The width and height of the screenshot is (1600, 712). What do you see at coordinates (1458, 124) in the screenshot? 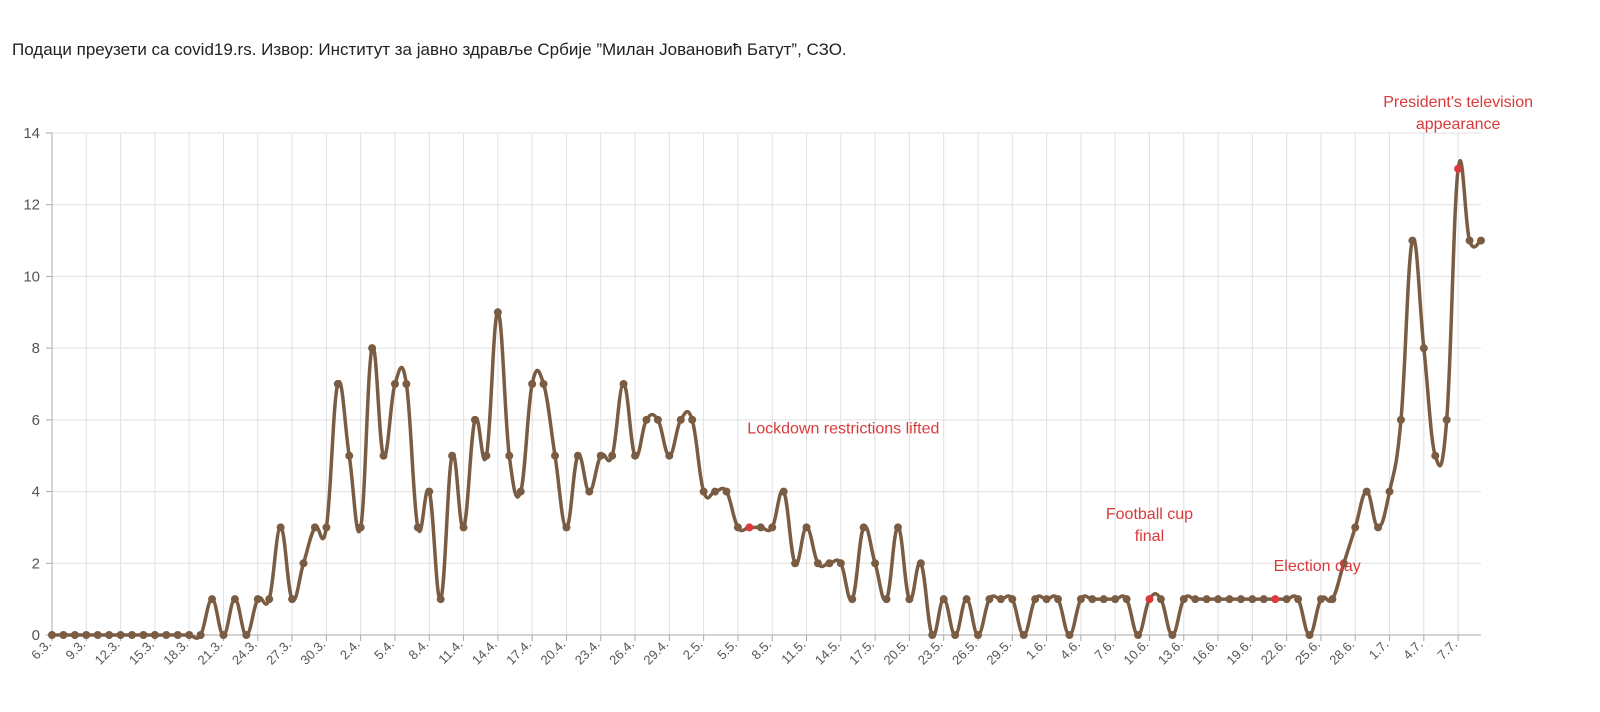
I see `annotation-label: appearance` at bounding box center [1458, 124].